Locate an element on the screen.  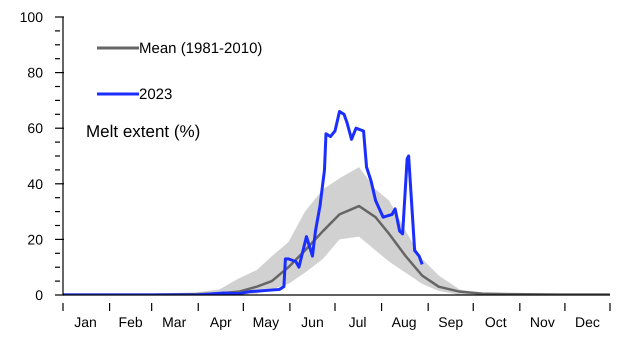
x-tick-label: Feb is located at coordinates (130, 322).